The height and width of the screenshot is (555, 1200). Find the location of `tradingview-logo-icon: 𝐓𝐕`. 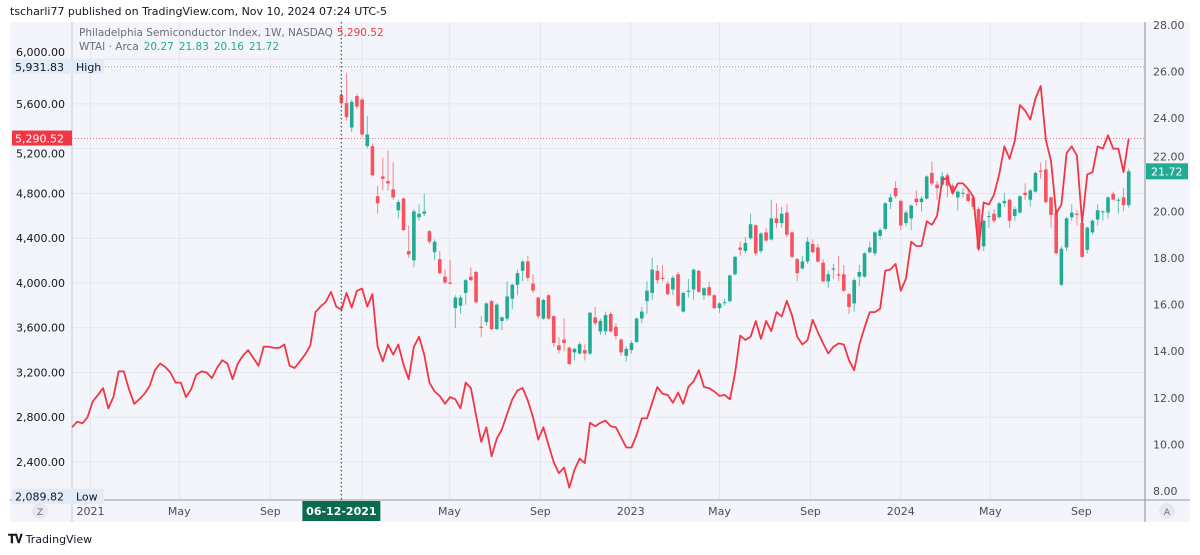

tradingview-logo-icon: 𝐓𝐕 is located at coordinates (15, 539).